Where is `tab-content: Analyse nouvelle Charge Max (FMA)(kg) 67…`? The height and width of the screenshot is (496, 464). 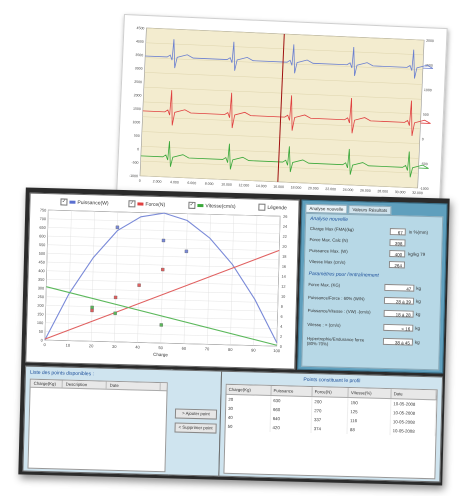
tab-content: Analyse nouvelle Charge Max (FMA)(kg) 67… is located at coordinates (372, 291).